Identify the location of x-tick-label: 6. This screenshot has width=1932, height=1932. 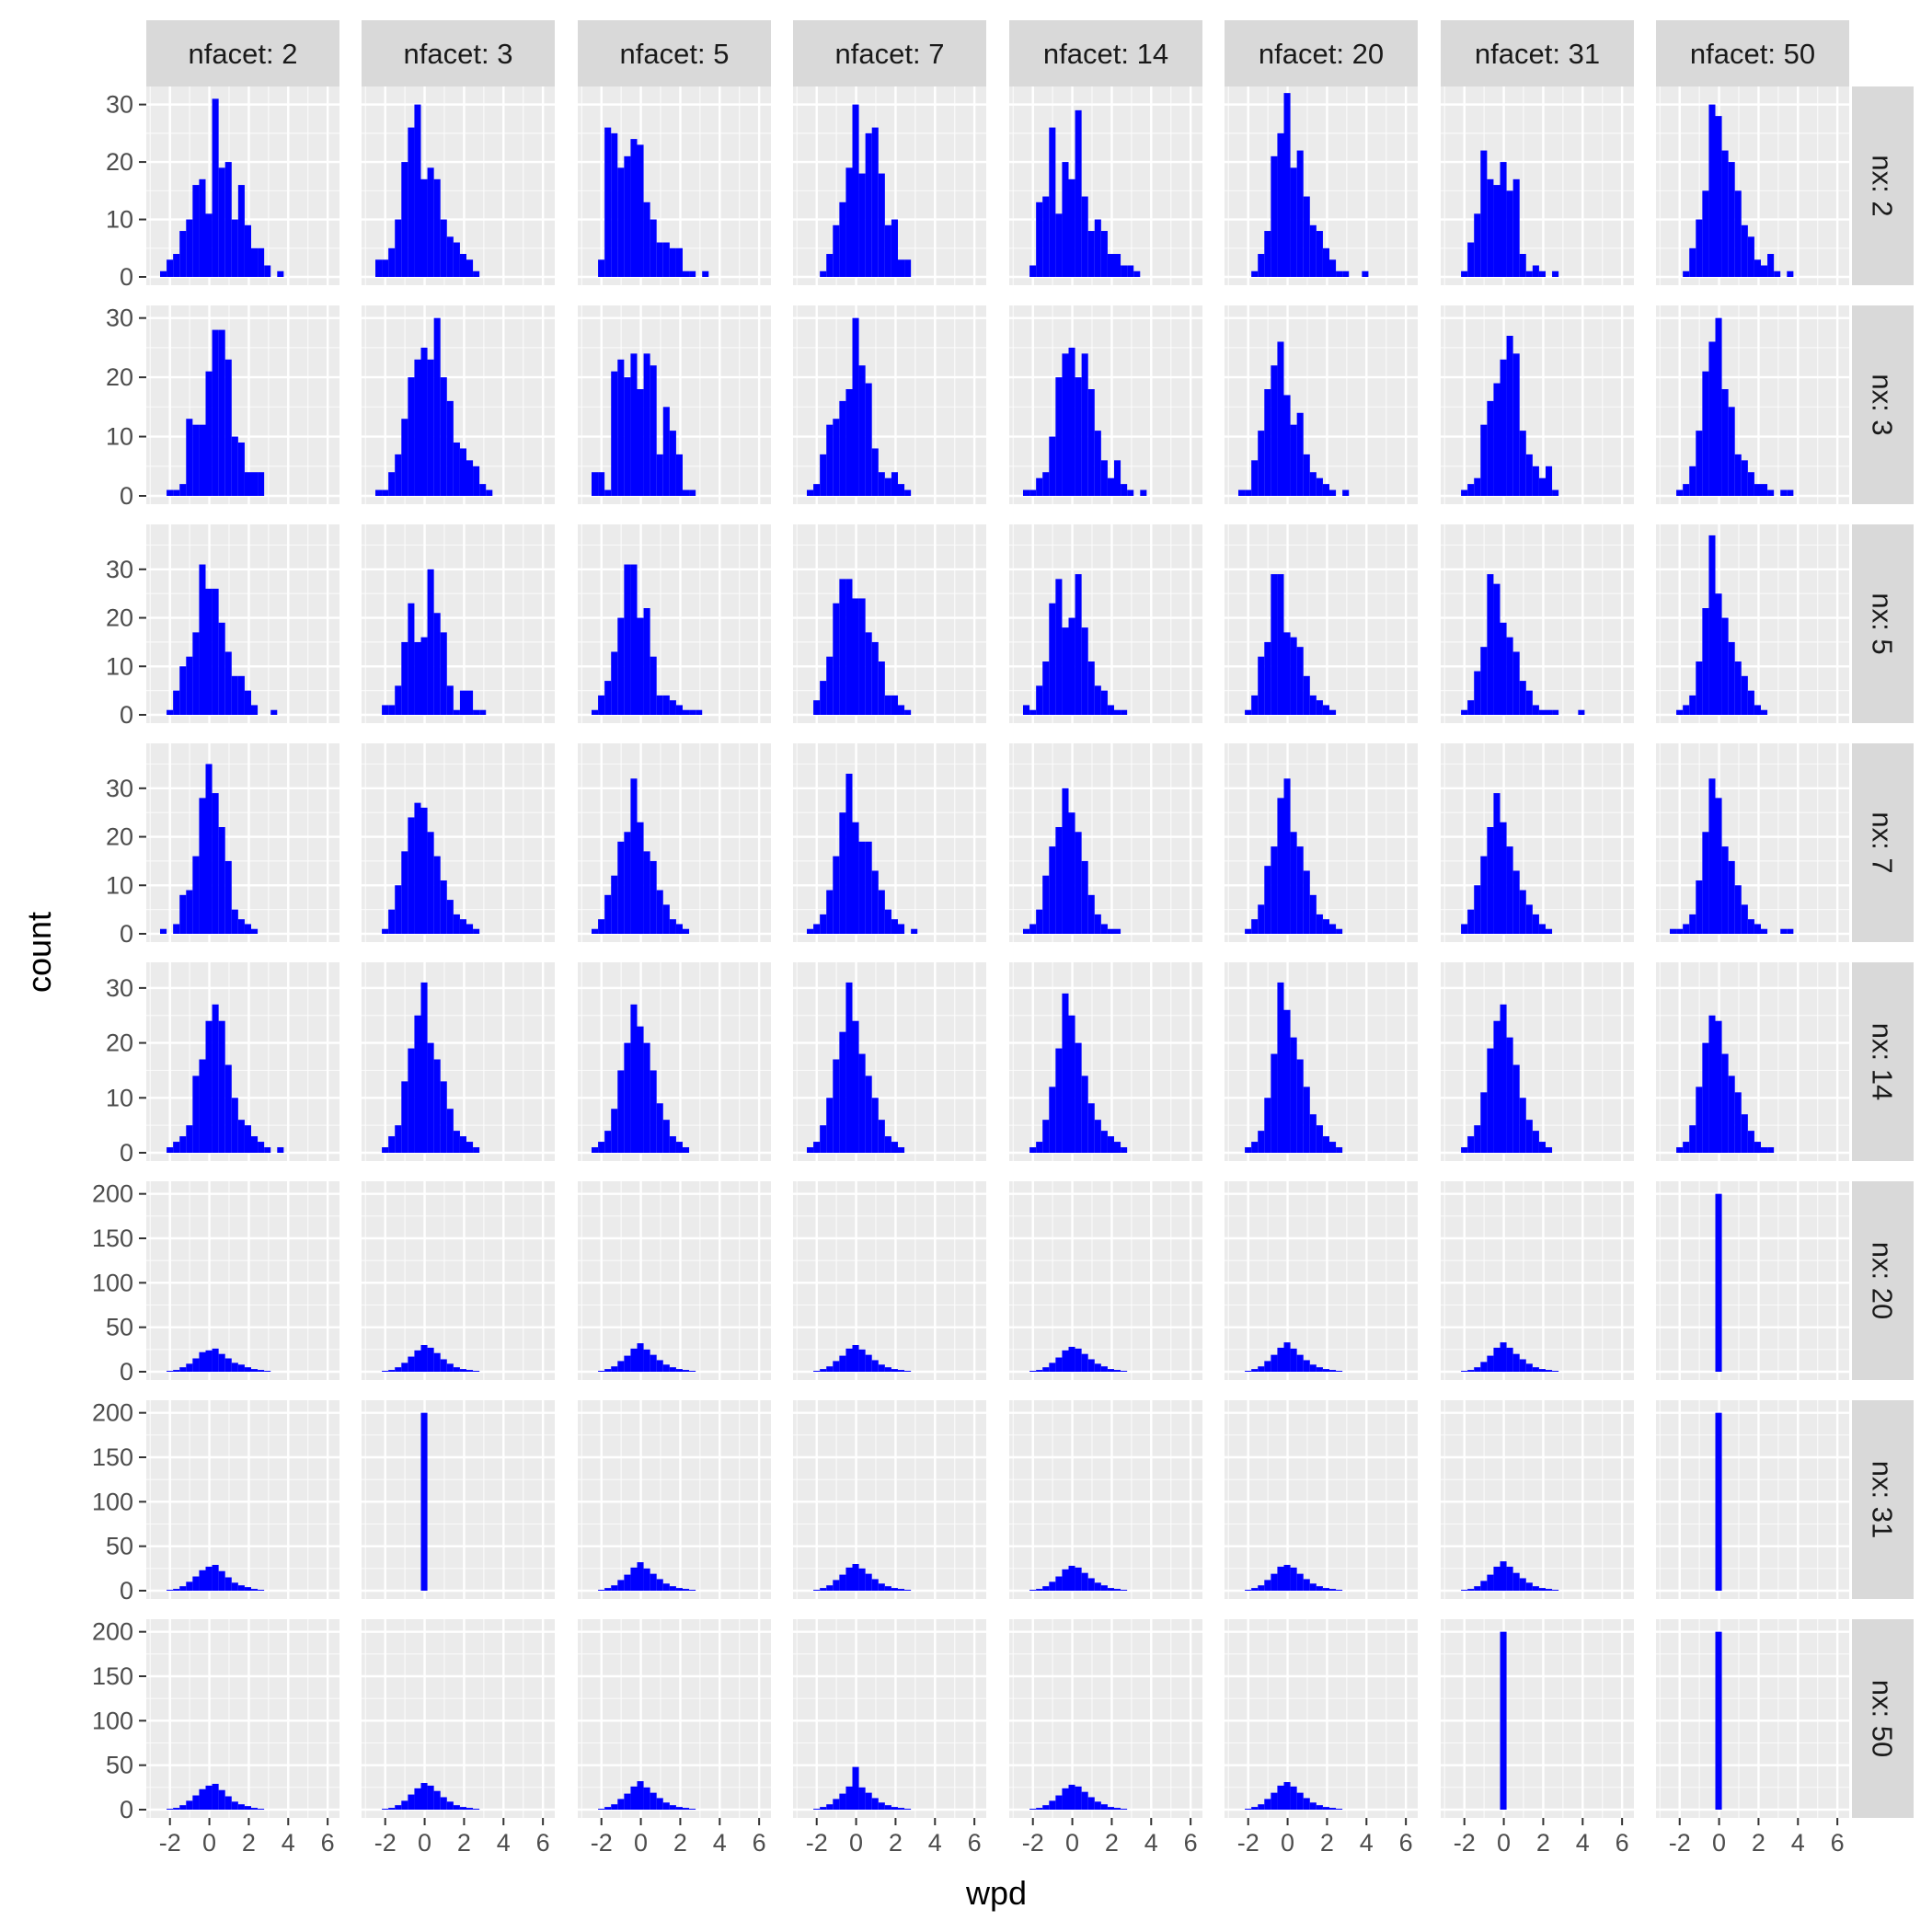
(543, 1843).